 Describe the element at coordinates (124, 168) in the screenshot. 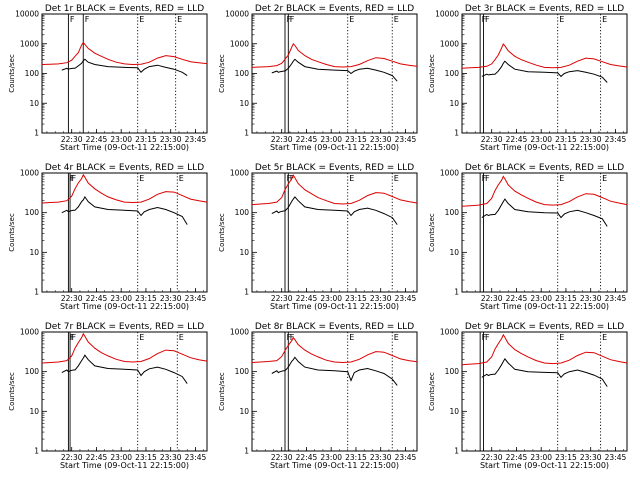

I see `chart-title: Det 4r BLACK = Events, RED = LLD` at that location.